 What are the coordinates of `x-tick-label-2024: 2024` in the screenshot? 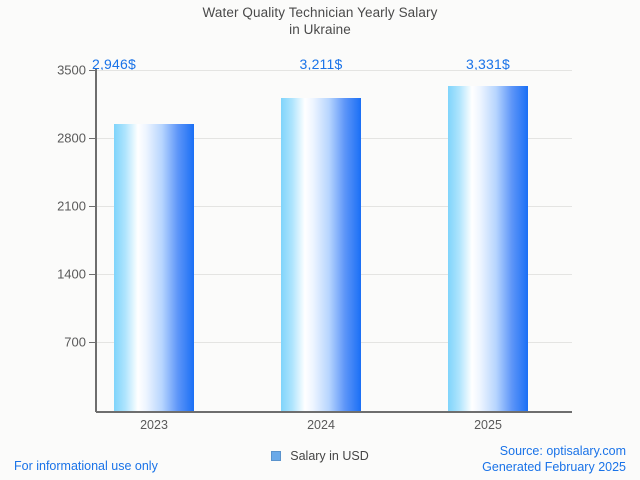 It's located at (321, 425).